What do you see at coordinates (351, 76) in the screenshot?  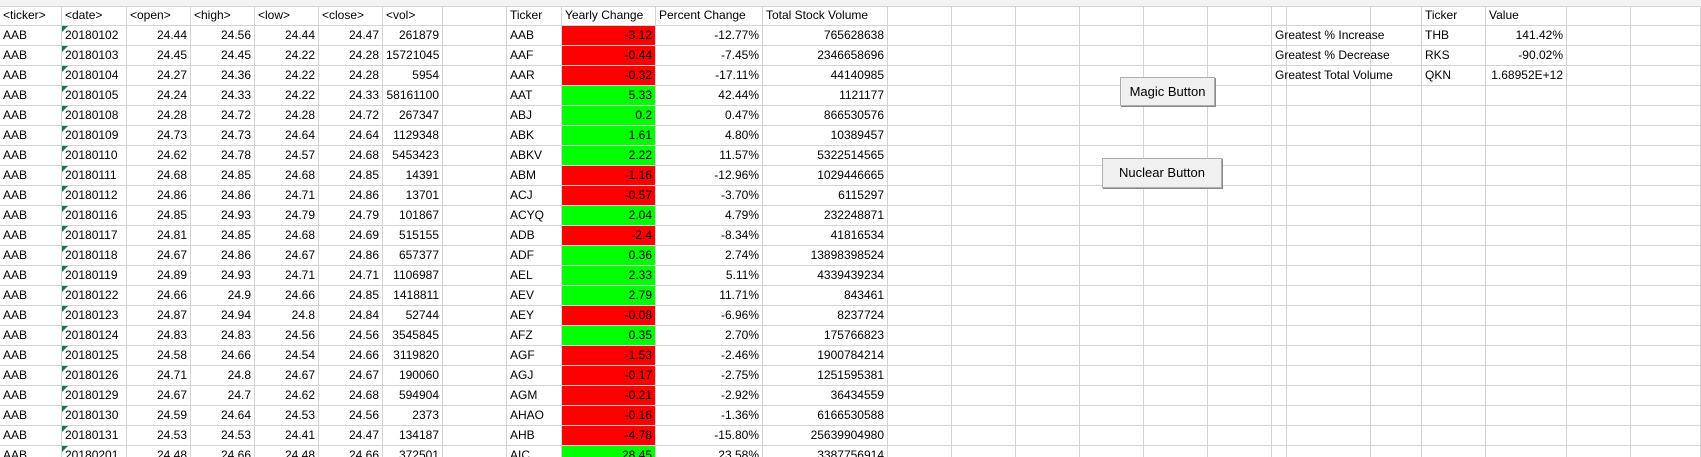 I see `raw-data-cell: 24.28` at bounding box center [351, 76].